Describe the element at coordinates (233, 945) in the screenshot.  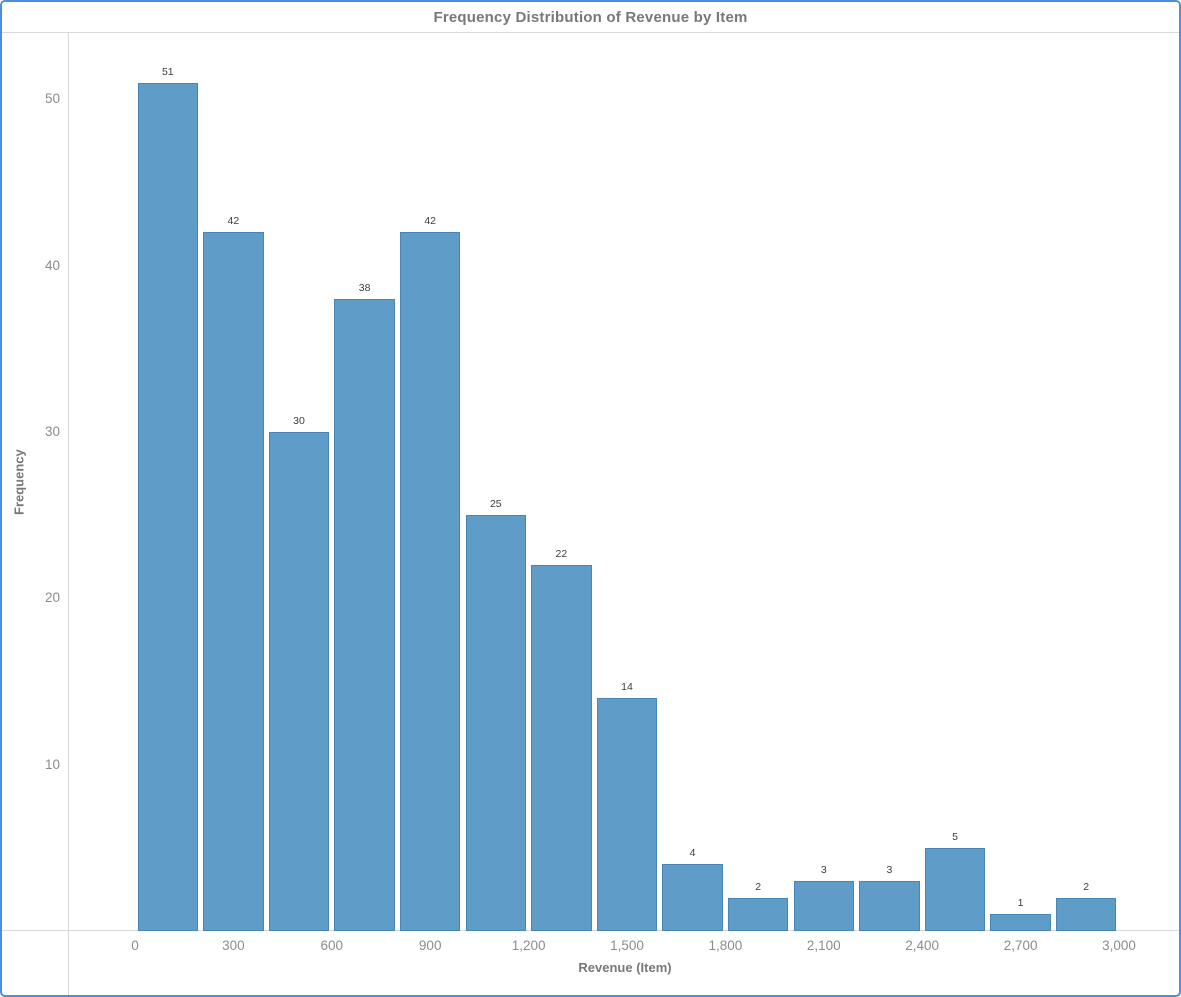
I see `x-tick-label: 300` at that location.